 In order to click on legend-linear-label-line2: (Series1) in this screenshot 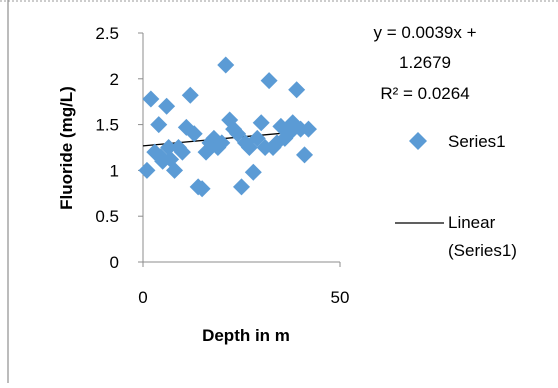, I will do `click(482, 250)`.